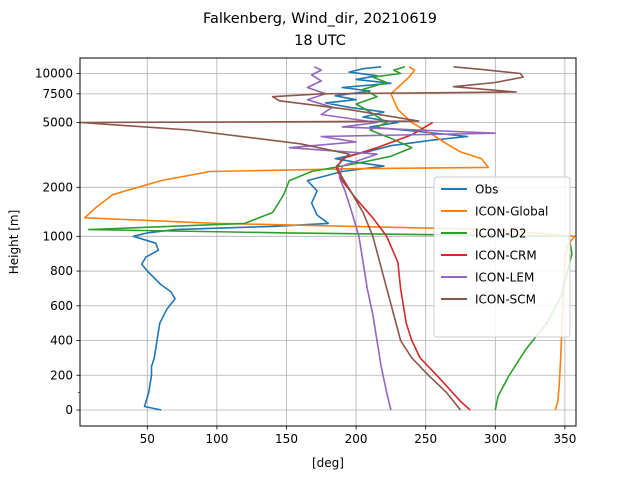 The width and height of the screenshot is (640, 480). I want to click on x-tick-label: 50, so click(147, 439).